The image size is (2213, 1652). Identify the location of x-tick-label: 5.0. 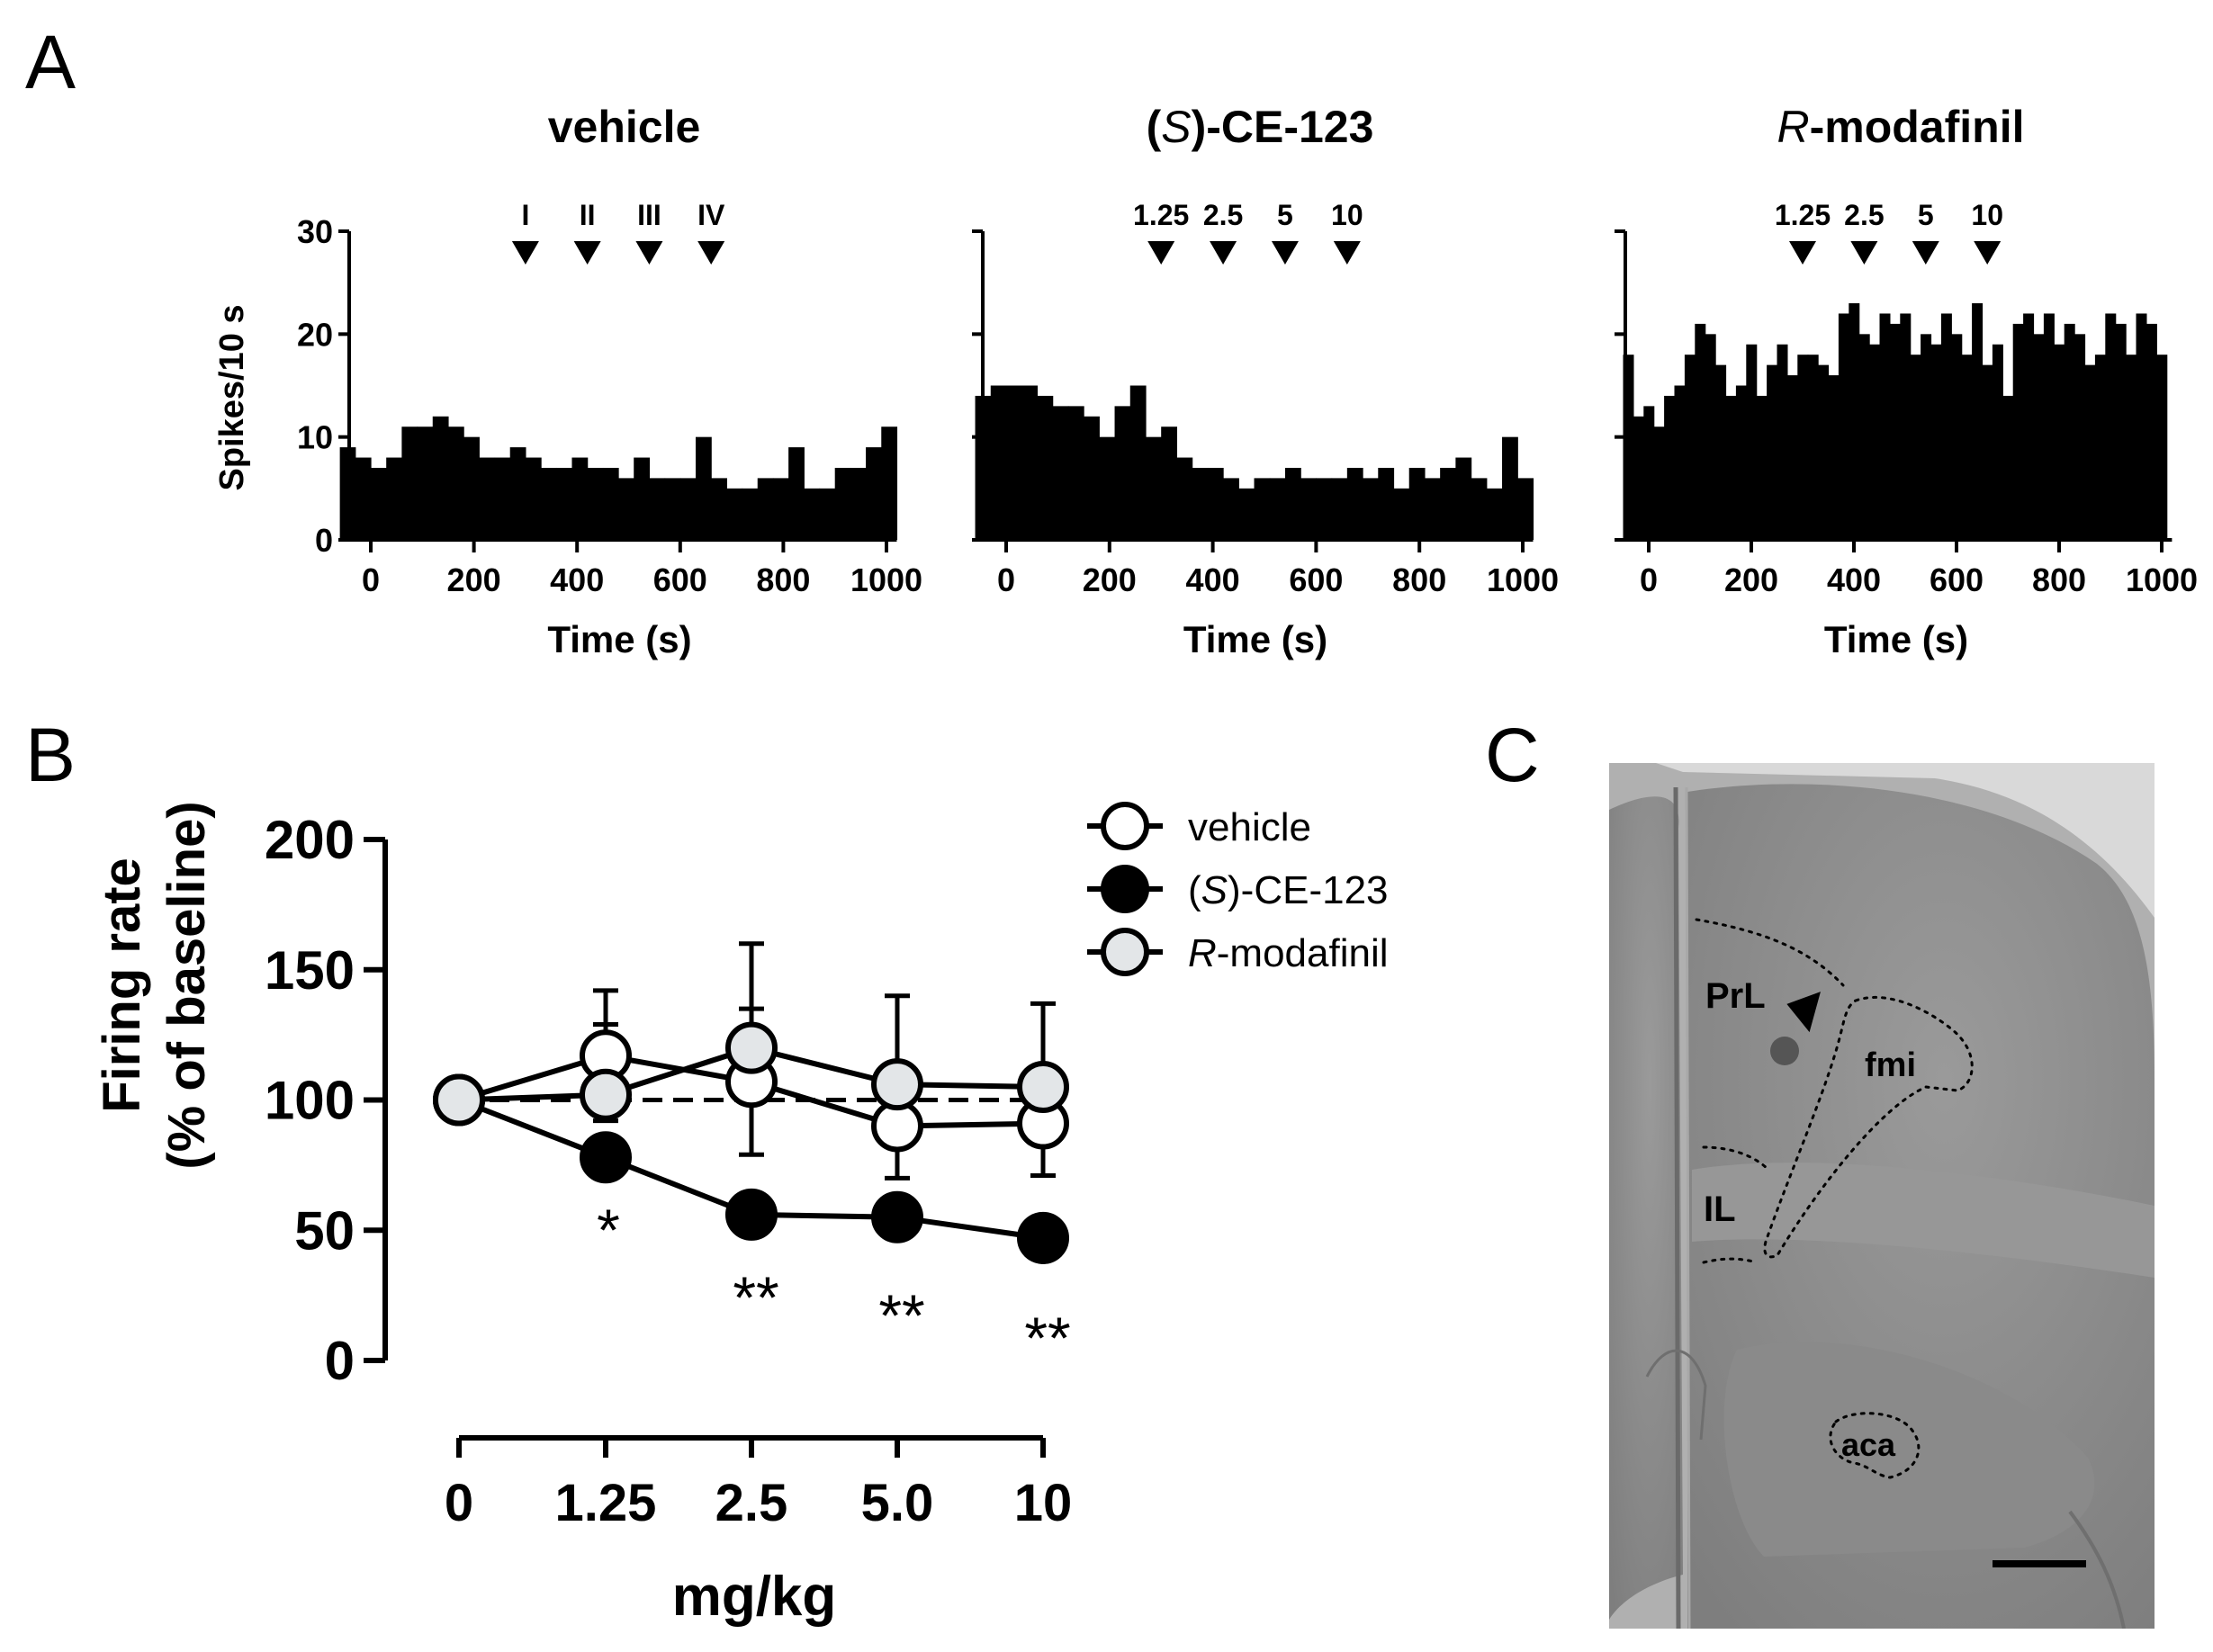
(898, 1503).